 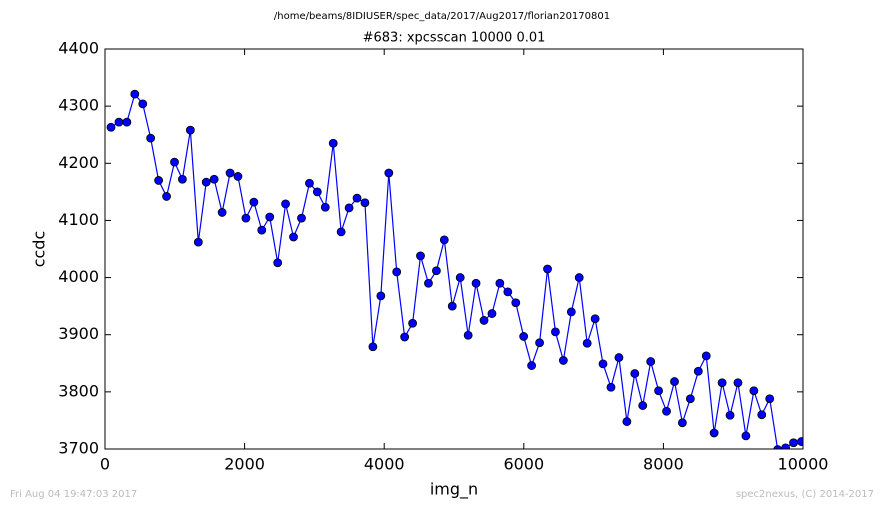 I want to click on y-tick-label: 4000, so click(x=78, y=276).